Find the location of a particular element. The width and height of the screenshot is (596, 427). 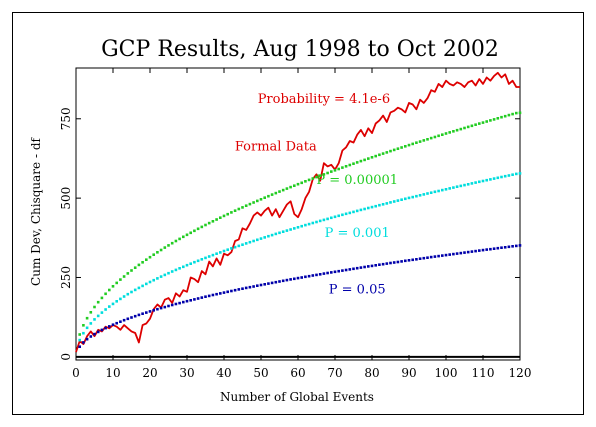

x-tick-label: 0 is located at coordinates (76, 373).